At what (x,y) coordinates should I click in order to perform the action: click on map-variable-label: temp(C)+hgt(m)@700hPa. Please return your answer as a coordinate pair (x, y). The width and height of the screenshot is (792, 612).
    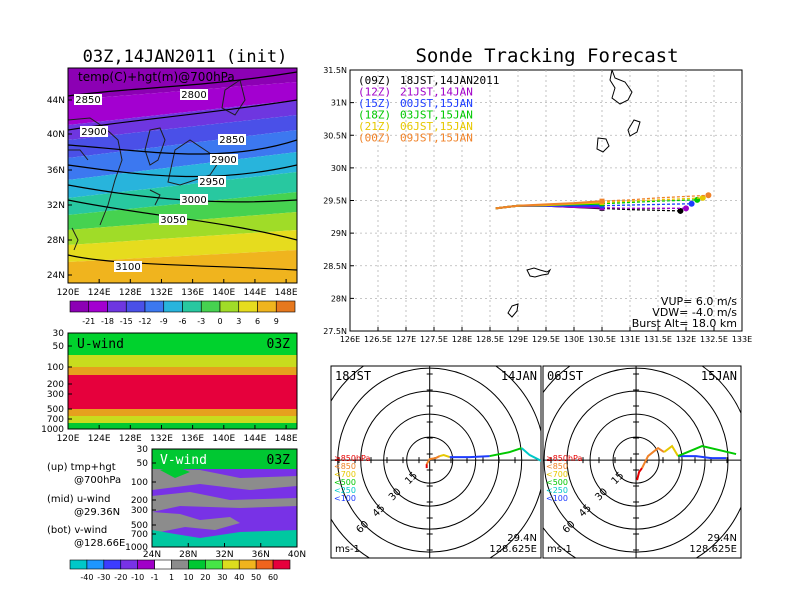
    Looking at the image, I should click on (156, 77).